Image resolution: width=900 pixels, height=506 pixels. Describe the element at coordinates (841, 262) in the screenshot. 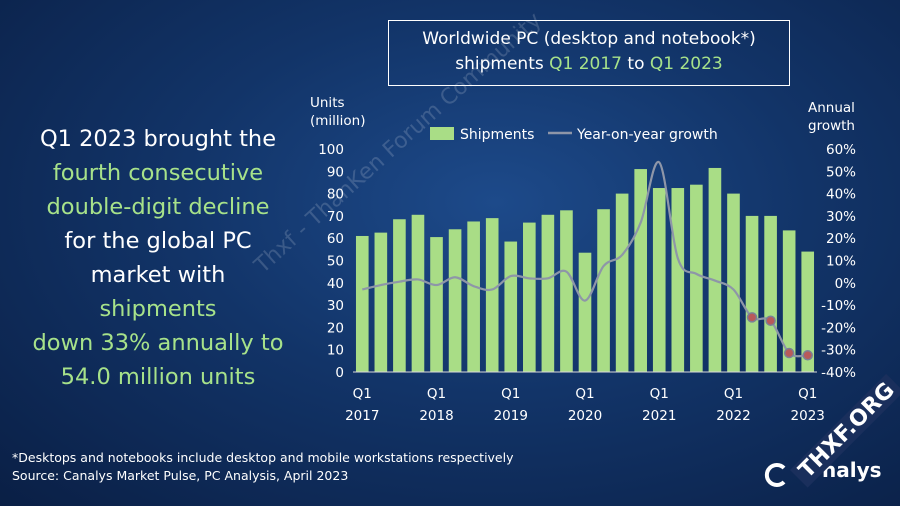

I see `y2-tick-label: 10%` at that location.